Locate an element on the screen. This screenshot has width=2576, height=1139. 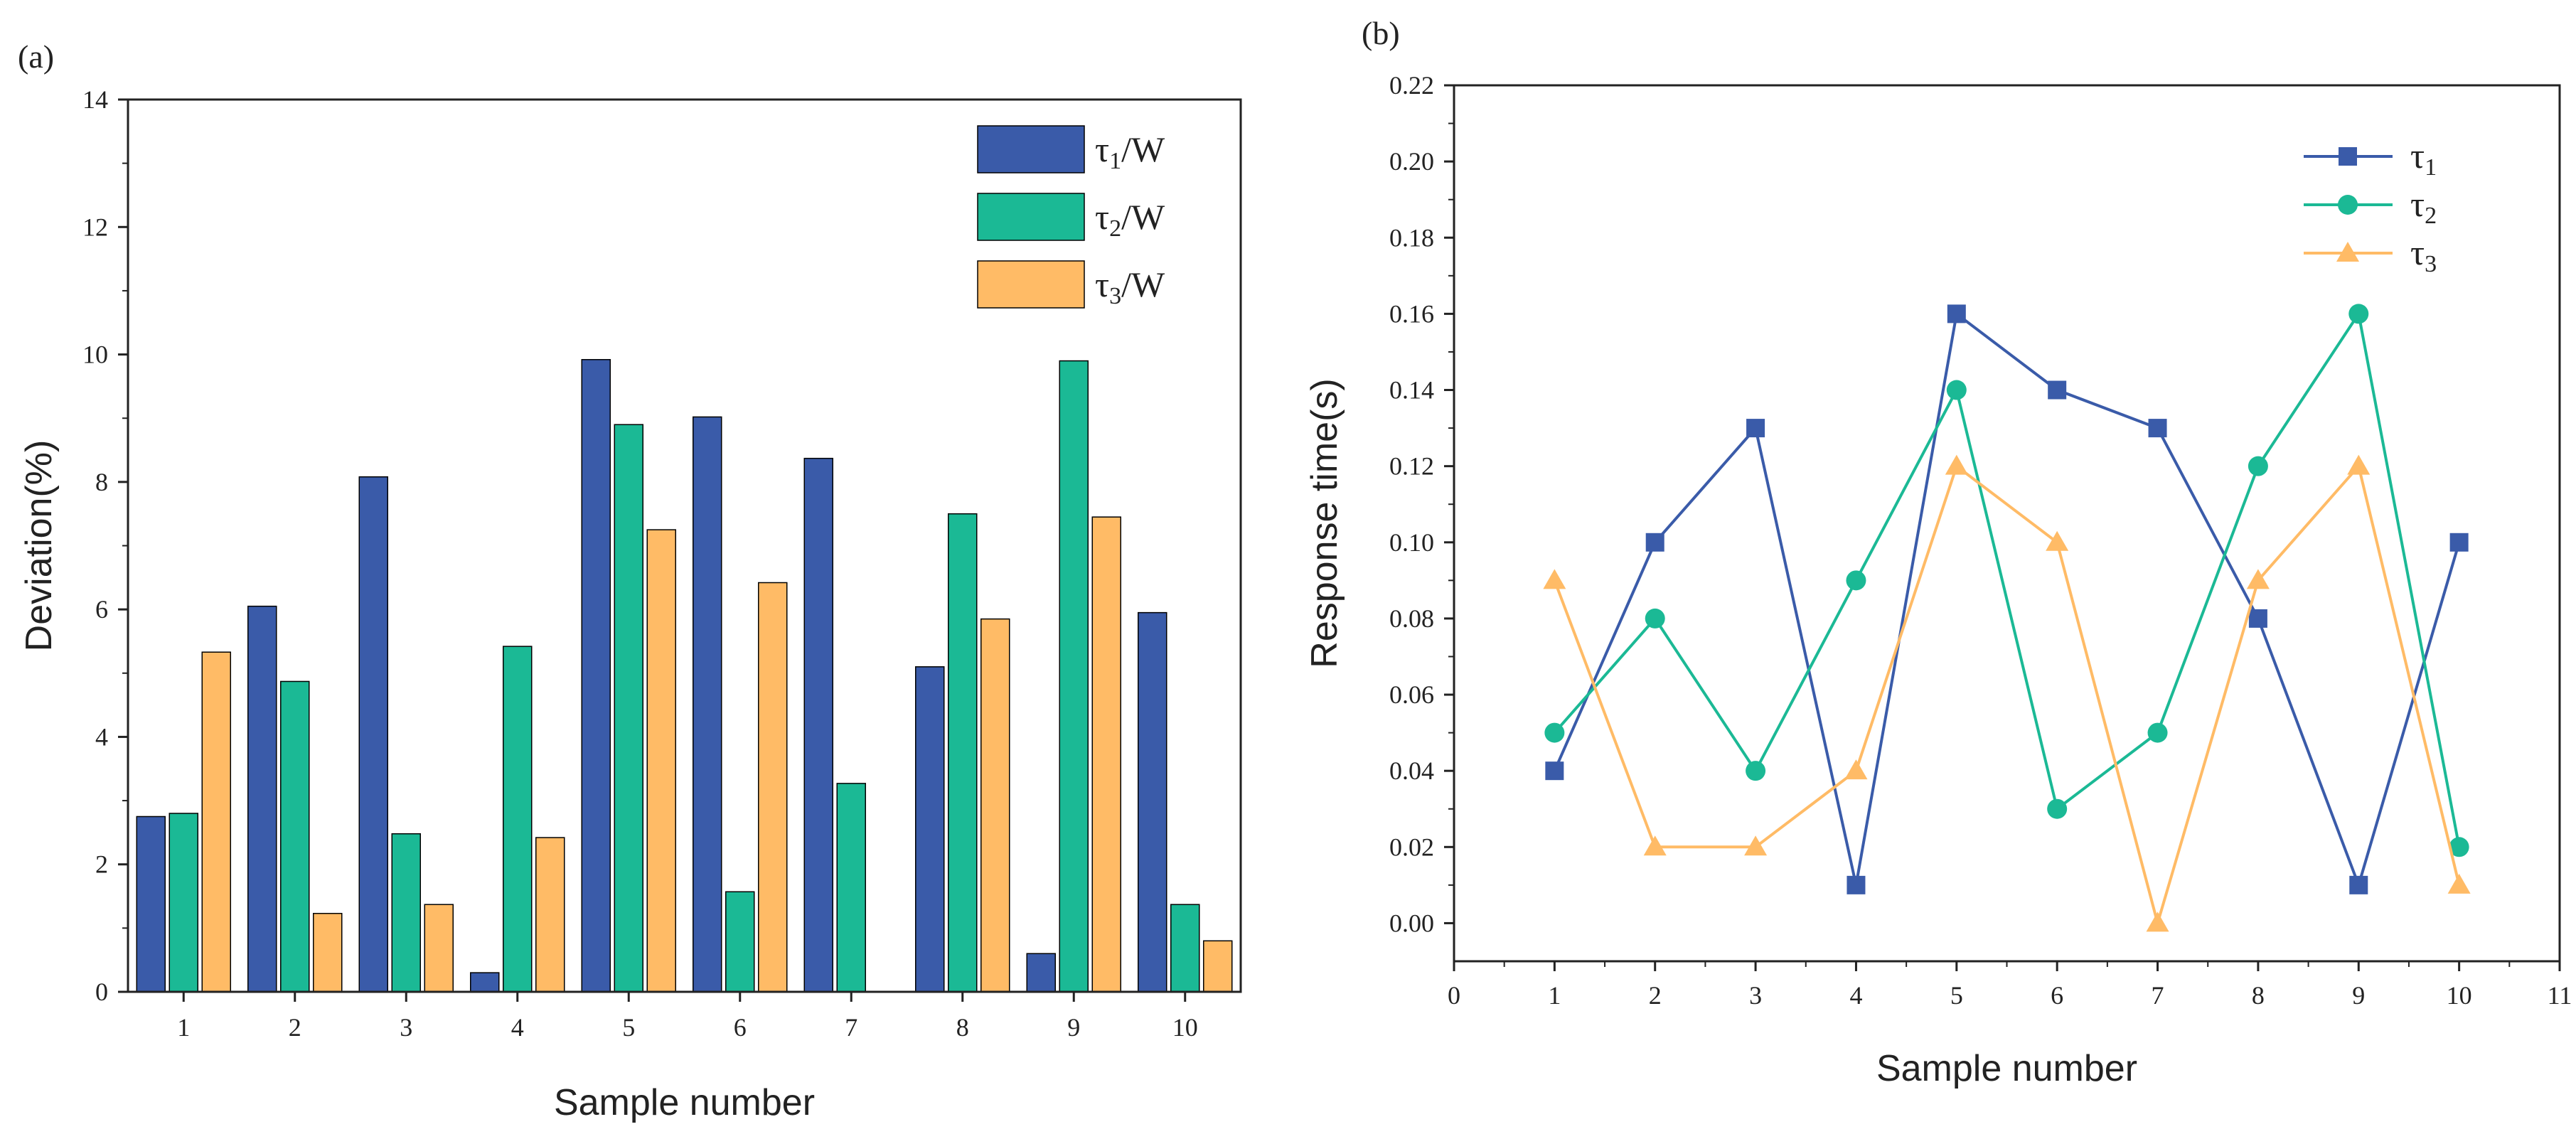
legend-label: τ3/W is located at coordinates (1130, 286).